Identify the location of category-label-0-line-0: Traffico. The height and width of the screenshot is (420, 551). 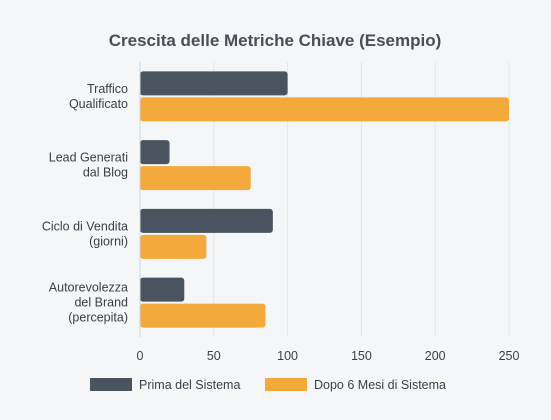
(107, 89).